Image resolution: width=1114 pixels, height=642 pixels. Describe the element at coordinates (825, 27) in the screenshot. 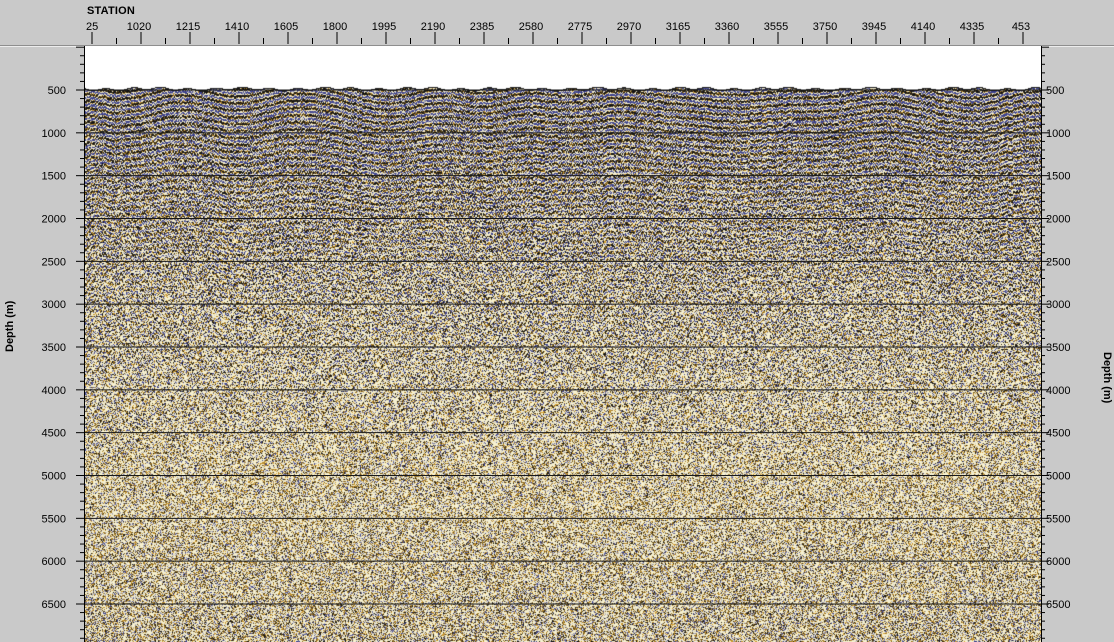

I see `station-tick-label: 3750` at that location.